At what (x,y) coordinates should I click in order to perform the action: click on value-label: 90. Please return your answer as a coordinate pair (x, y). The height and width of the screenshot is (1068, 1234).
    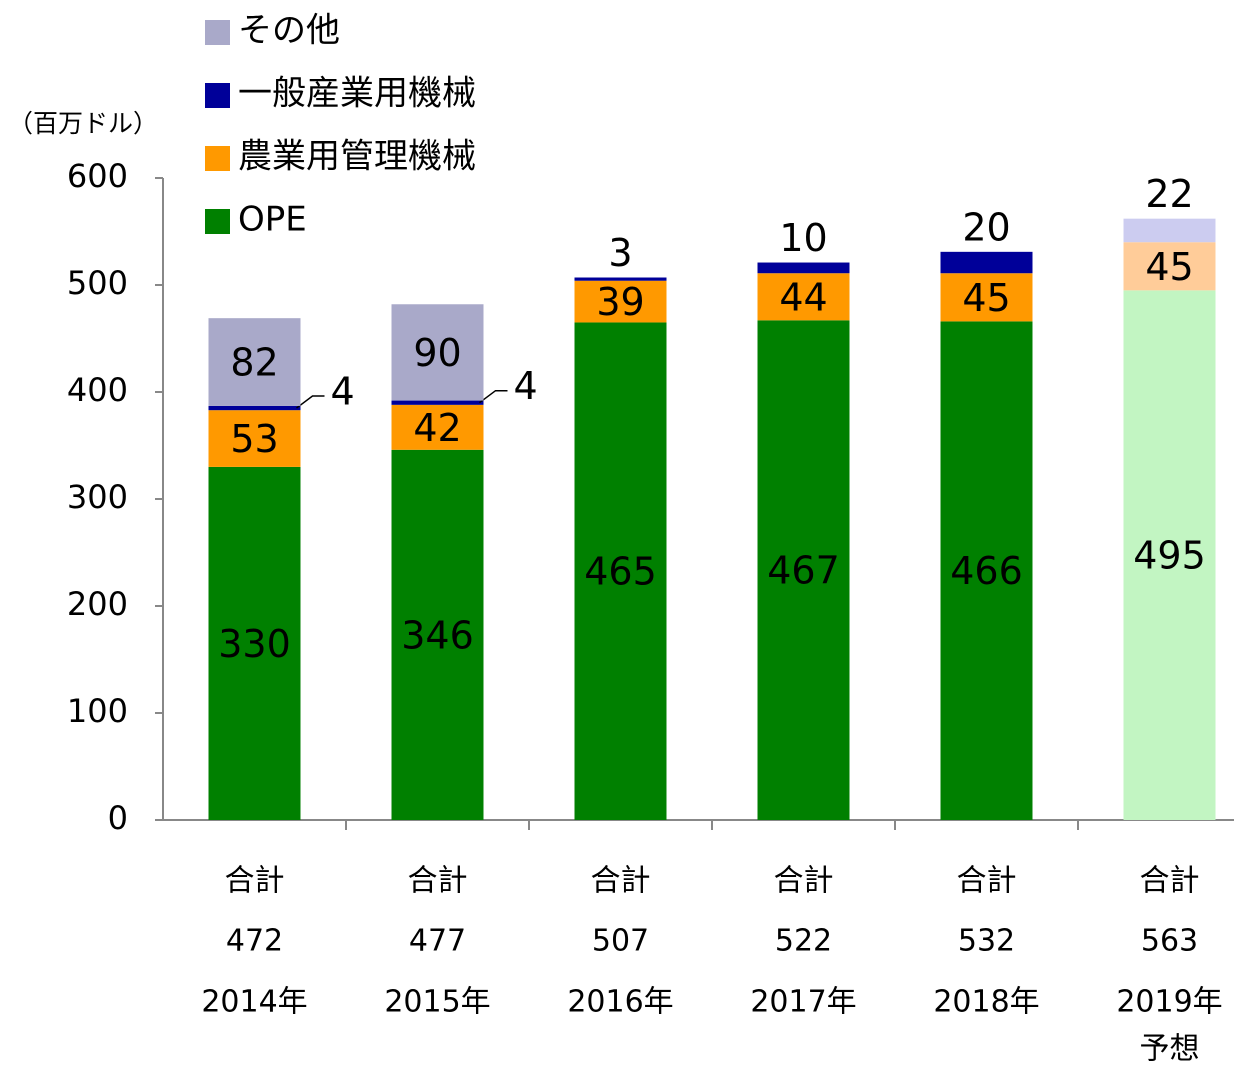
    Looking at the image, I should click on (437, 353).